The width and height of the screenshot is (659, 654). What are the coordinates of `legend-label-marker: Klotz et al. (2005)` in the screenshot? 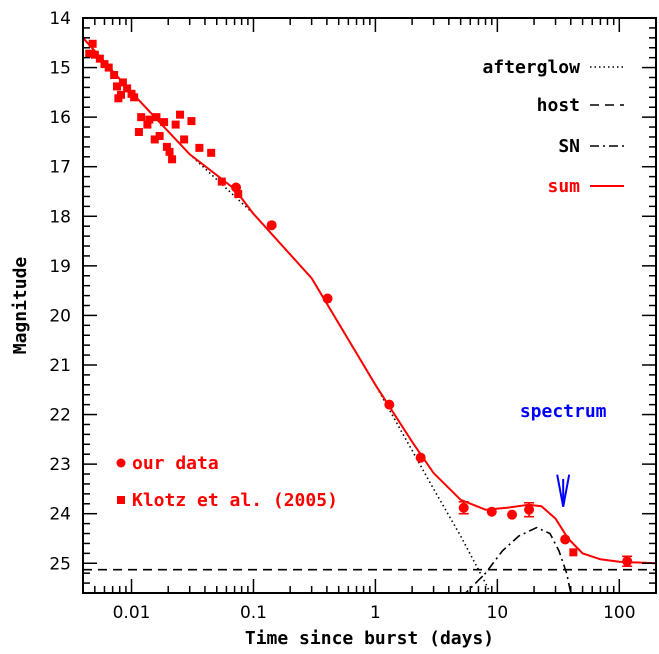 It's located at (235, 500).